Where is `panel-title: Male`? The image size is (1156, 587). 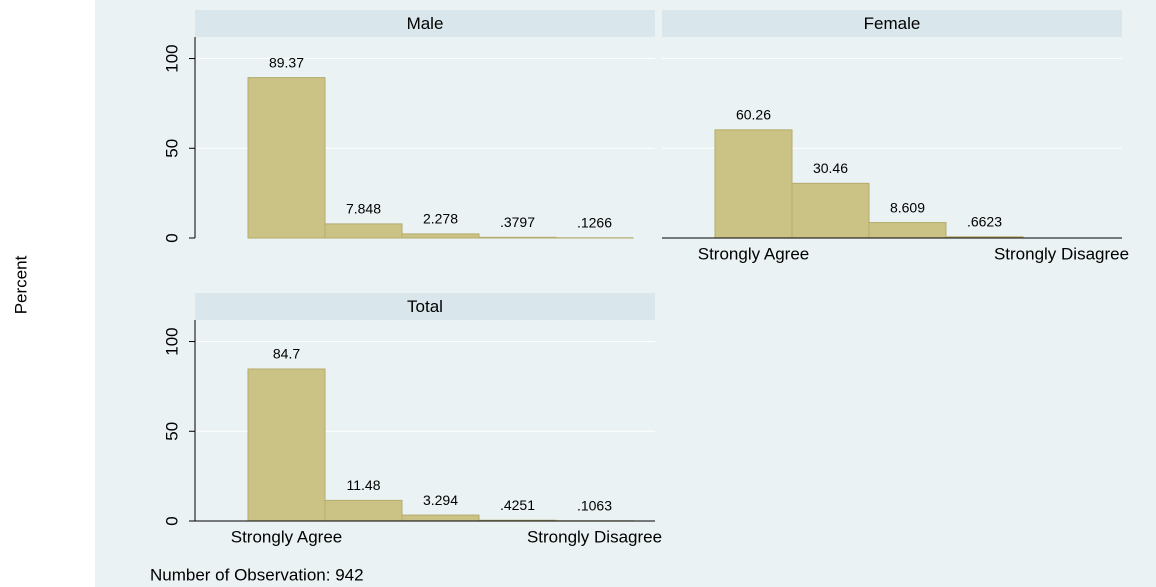 panel-title: Male is located at coordinates (425, 23).